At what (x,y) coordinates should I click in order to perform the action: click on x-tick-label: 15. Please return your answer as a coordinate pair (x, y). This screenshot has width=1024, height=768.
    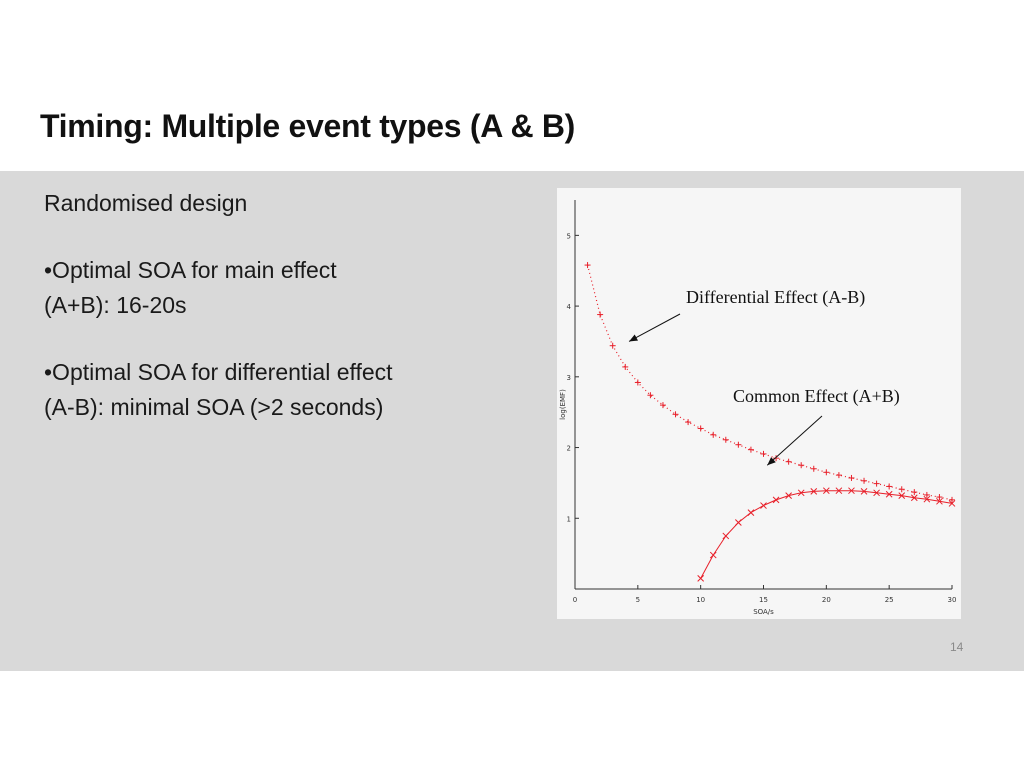
    Looking at the image, I should click on (763, 600).